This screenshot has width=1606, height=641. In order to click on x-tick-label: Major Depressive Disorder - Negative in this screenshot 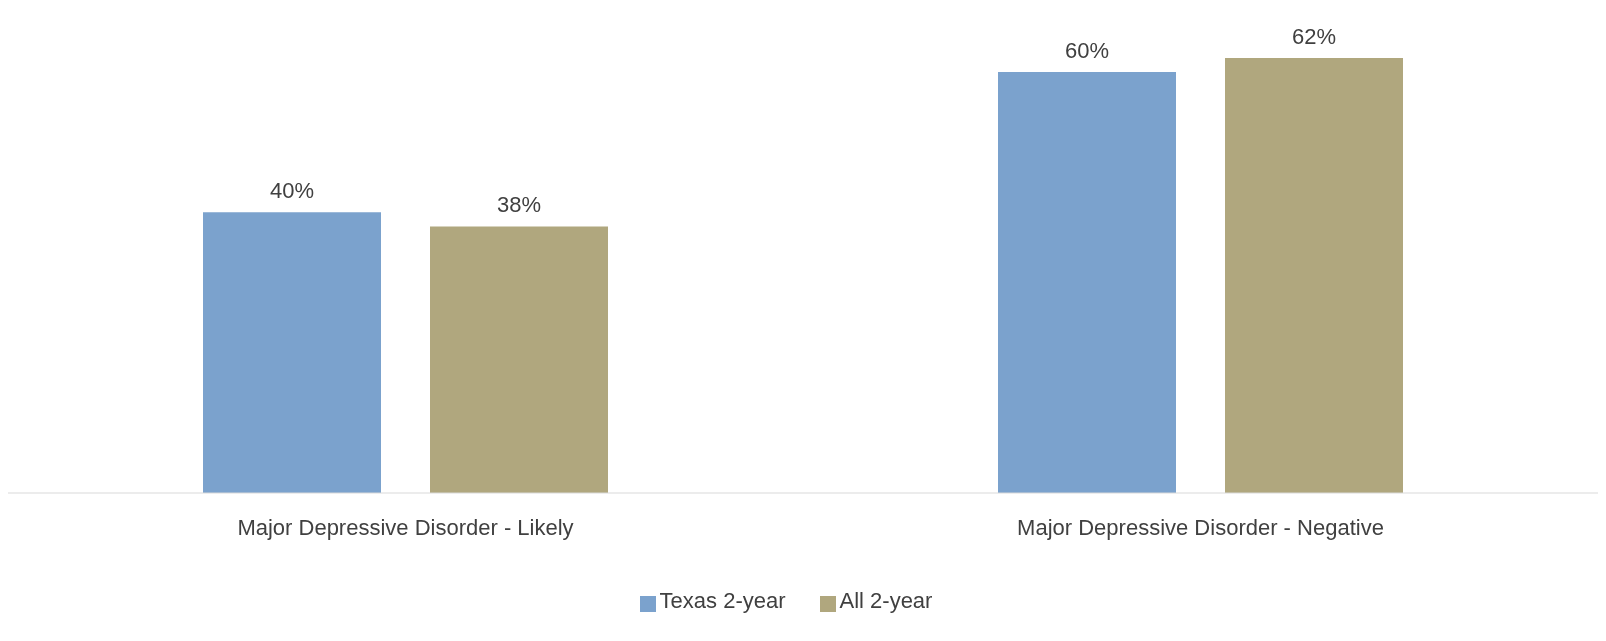, I will do `click(1200, 527)`.